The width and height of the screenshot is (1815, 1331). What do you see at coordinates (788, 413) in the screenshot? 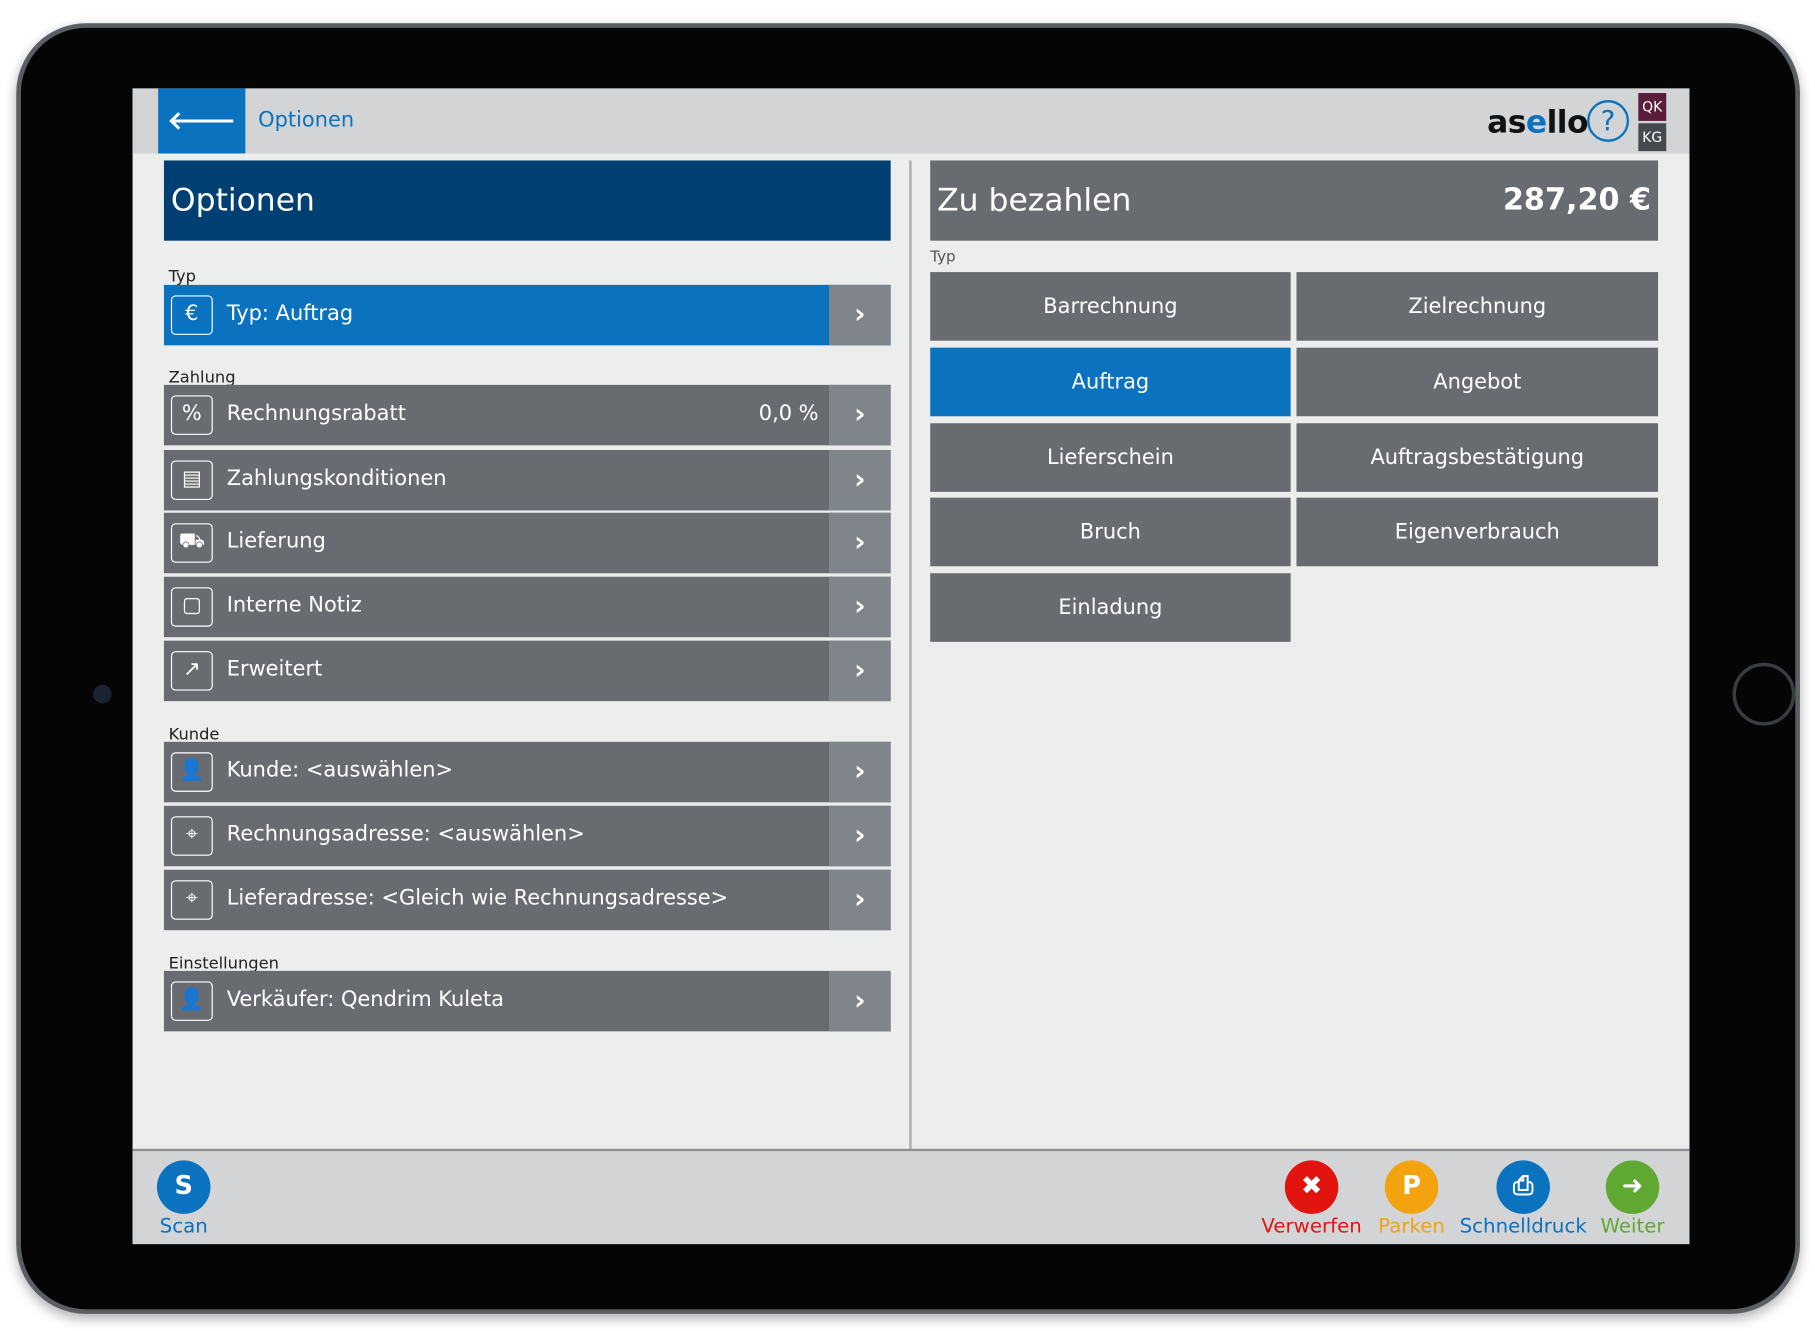
I see `row-value: 0,0 %` at bounding box center [788, 413].